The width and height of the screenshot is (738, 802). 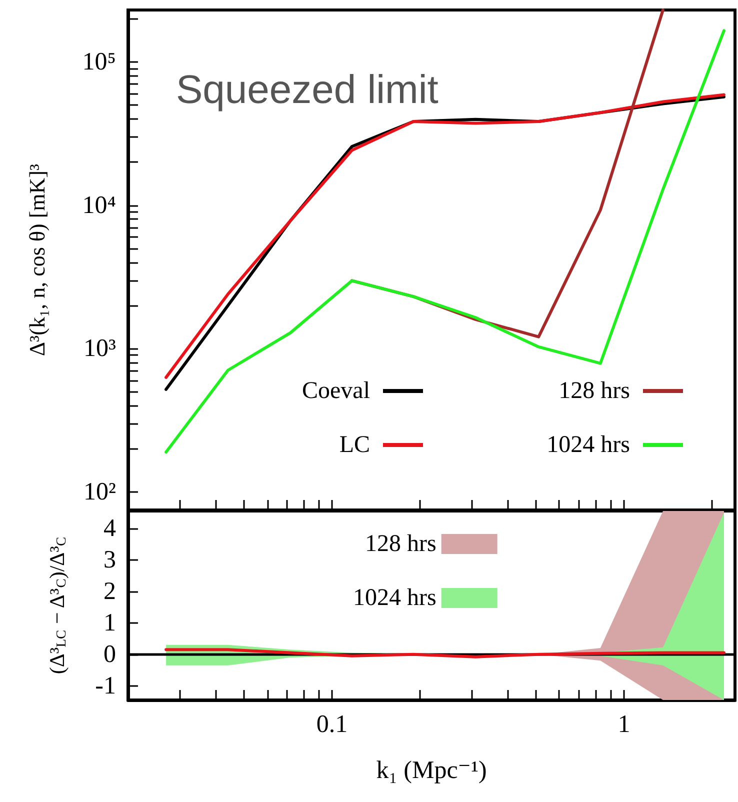 I want to click on line-series, so click(x=445, y=653).